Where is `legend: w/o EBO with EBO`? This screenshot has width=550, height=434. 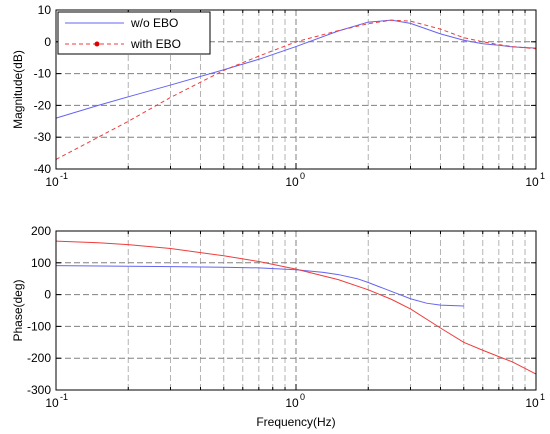 legend: w/o EBO with EBO is located at coordinates (134, 33).